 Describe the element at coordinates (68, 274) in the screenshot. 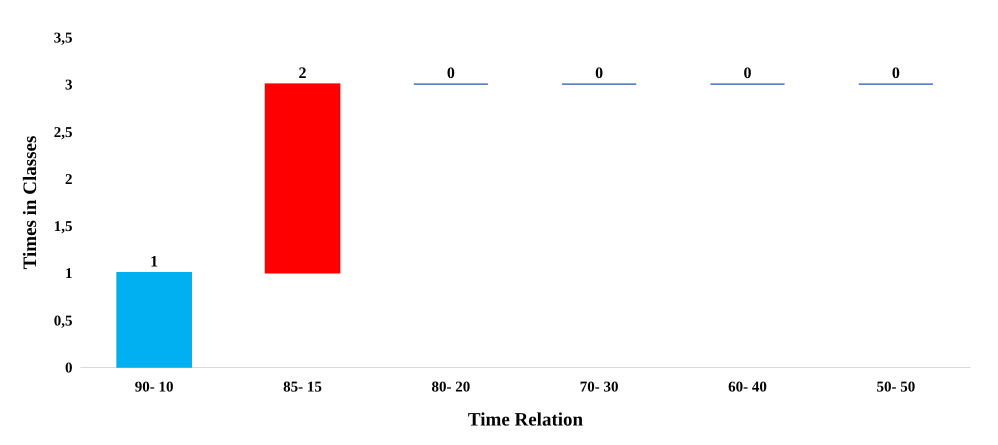

I see `y-tick-label: 1` at that location.